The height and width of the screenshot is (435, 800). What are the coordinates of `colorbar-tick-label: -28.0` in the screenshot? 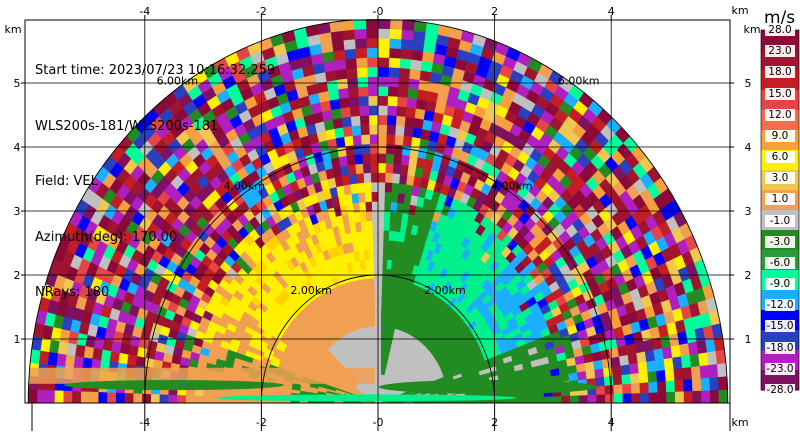 It's located at (780, 390).